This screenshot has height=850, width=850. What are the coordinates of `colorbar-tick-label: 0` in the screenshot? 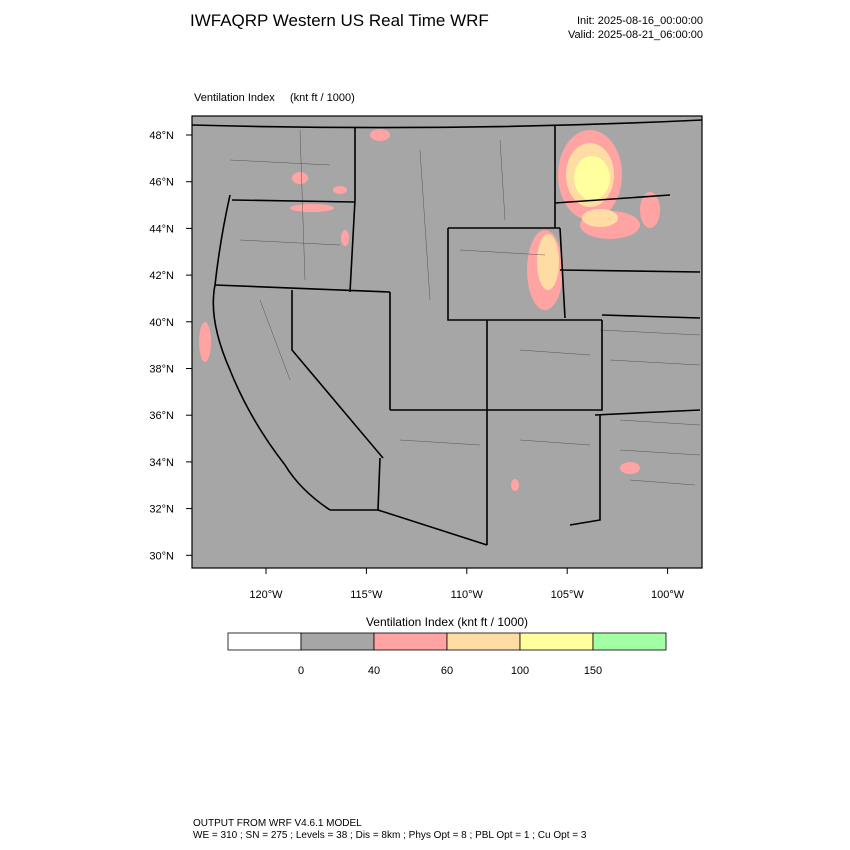 It's located at (301, 671).